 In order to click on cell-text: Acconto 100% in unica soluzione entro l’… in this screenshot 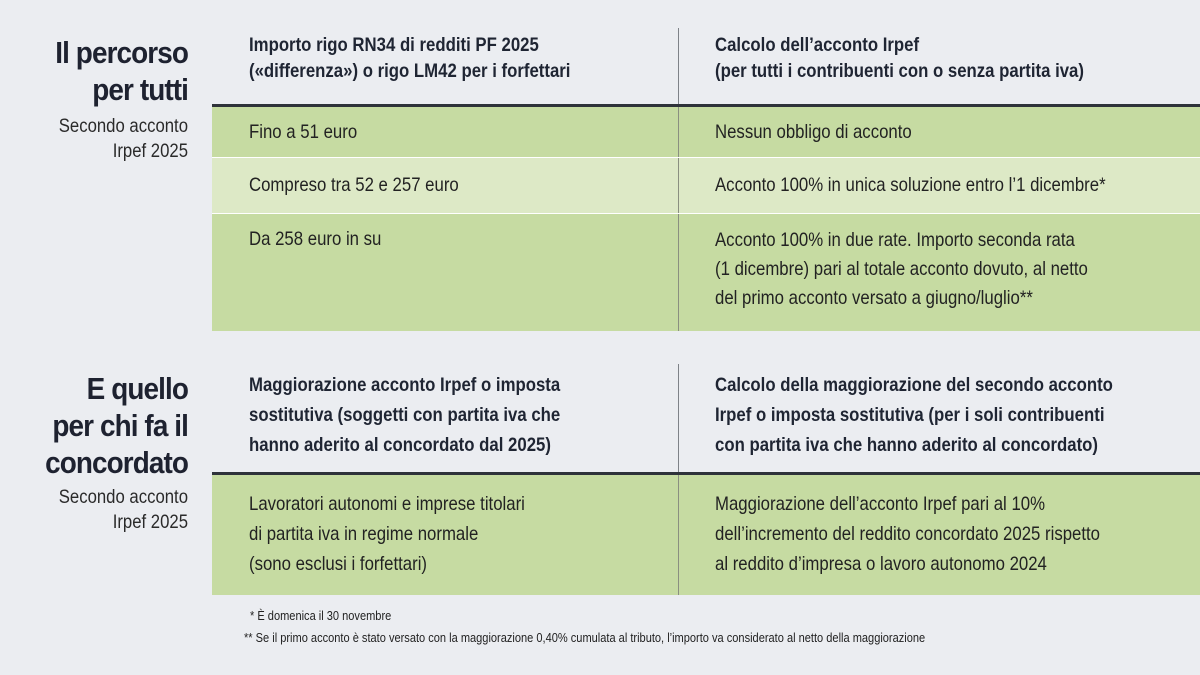, I will do `click(910, 185)`.